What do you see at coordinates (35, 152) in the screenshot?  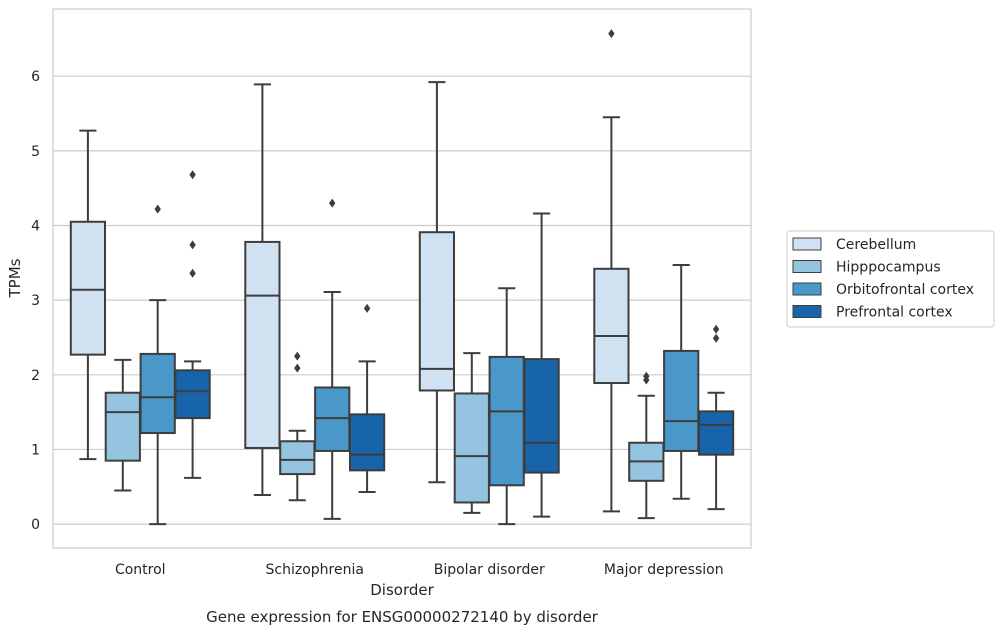 I see `y-tick-label: 5` at bounding box center [35, 152].